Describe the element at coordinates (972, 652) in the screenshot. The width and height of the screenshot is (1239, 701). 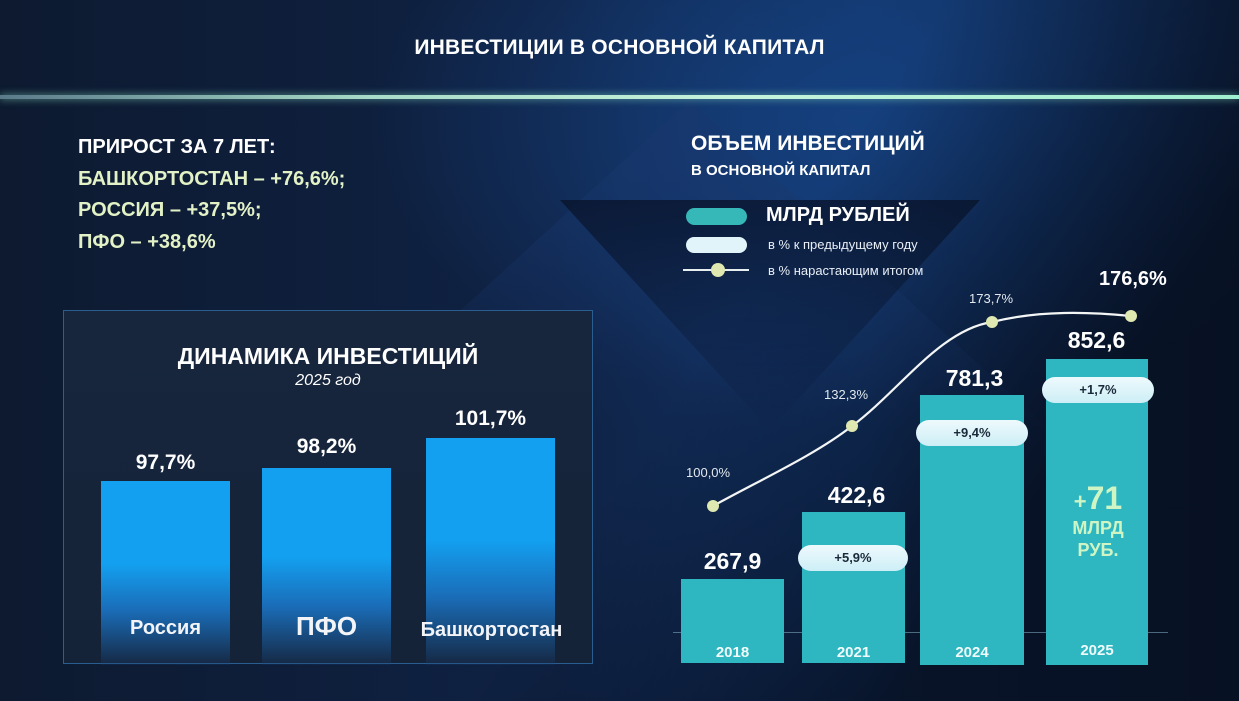
I see `year-2024: 2024` at that location.